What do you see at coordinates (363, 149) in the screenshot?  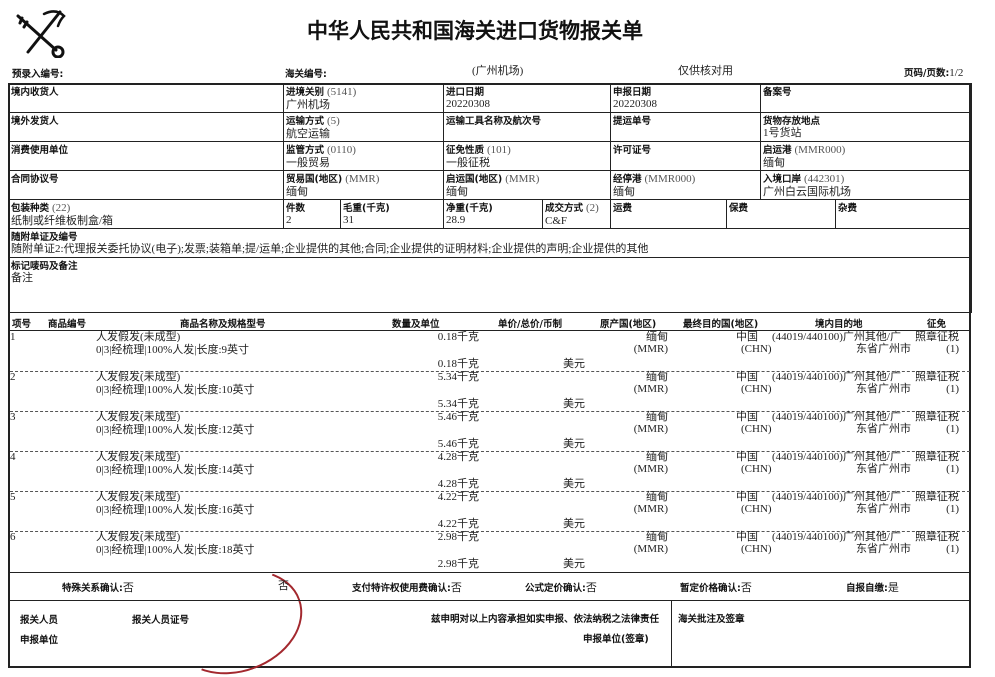 I see `supervision-label-row: 监管方式 (0110)` at bounding box center [363, 149].